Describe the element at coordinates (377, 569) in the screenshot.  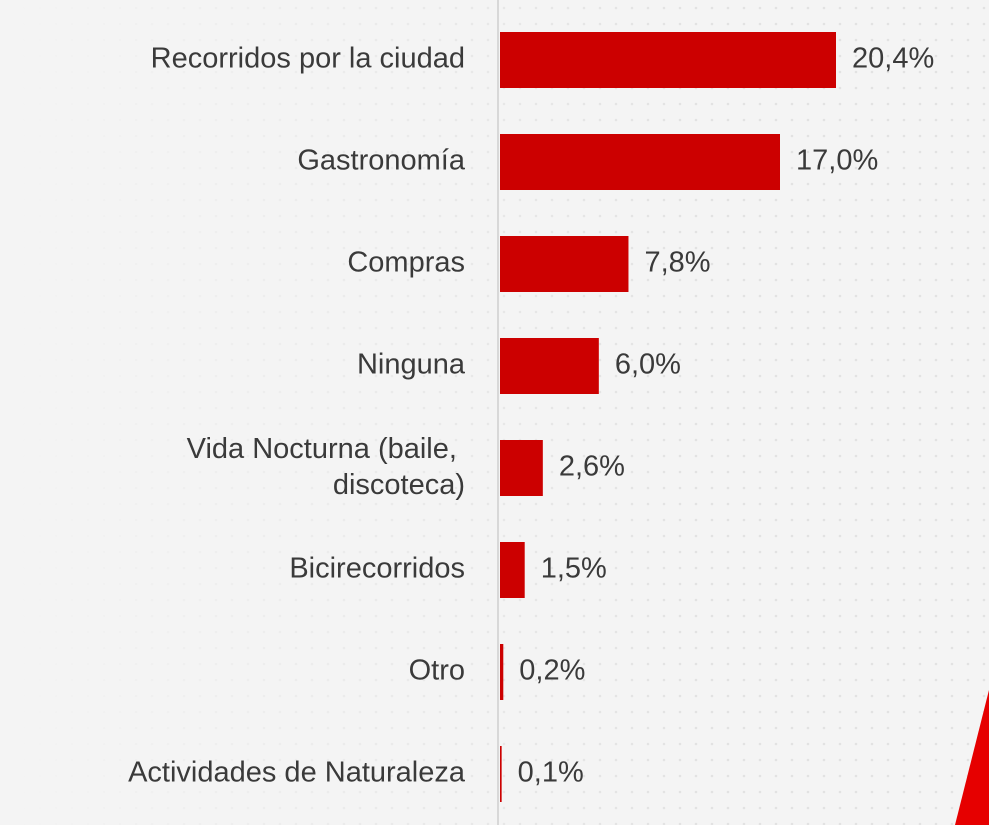
I see `category-label: Bicirecorridos` at that location.